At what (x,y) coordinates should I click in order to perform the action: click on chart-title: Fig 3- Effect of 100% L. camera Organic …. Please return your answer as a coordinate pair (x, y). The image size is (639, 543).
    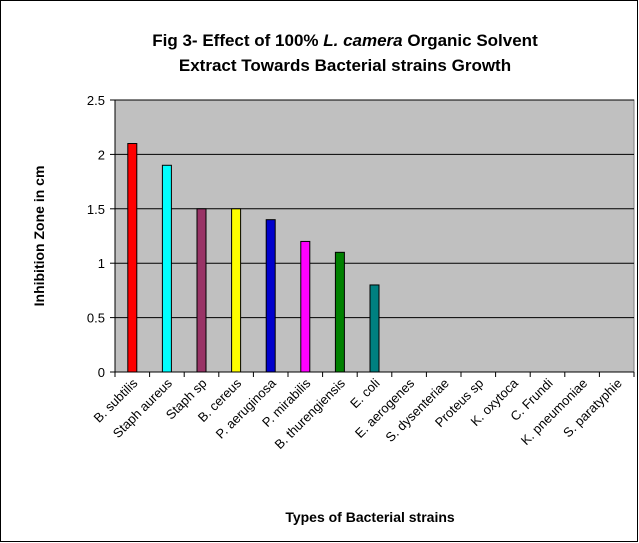
    Looking at the image, I should click on (345, 40).